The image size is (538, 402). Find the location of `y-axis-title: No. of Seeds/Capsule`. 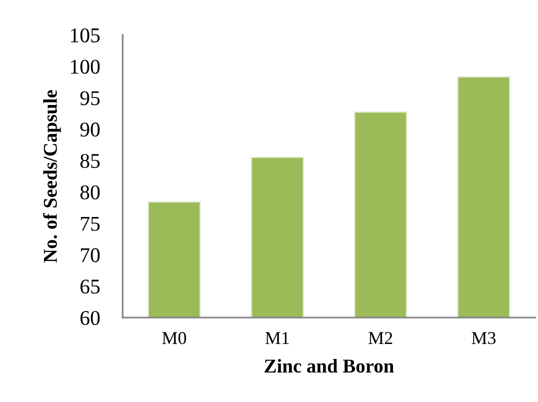

y-axis-title: No. of Seeds/Capsule is located at coordinates (52, 176).